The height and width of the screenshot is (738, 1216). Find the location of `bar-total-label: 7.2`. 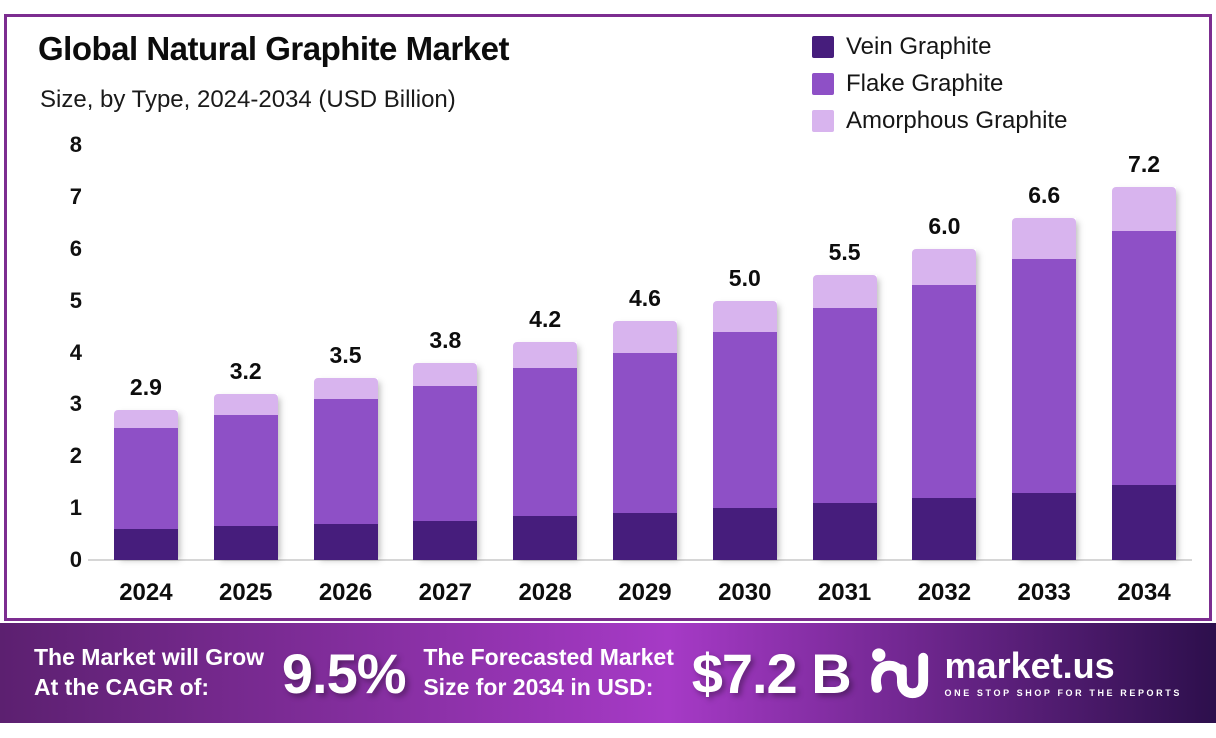

bar-total-label: 7.2 is located at coordinates (1144, 163).